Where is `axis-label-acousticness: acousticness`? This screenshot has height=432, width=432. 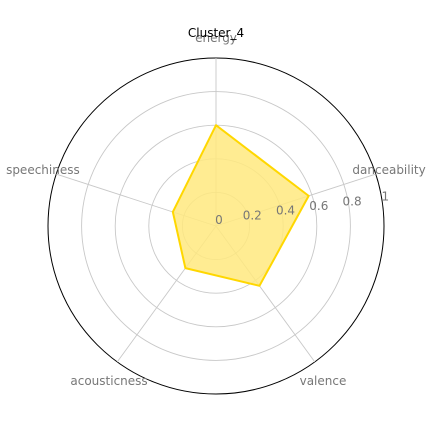 axis-label-acousticness: acousticness is located at coordinates (108, 381).